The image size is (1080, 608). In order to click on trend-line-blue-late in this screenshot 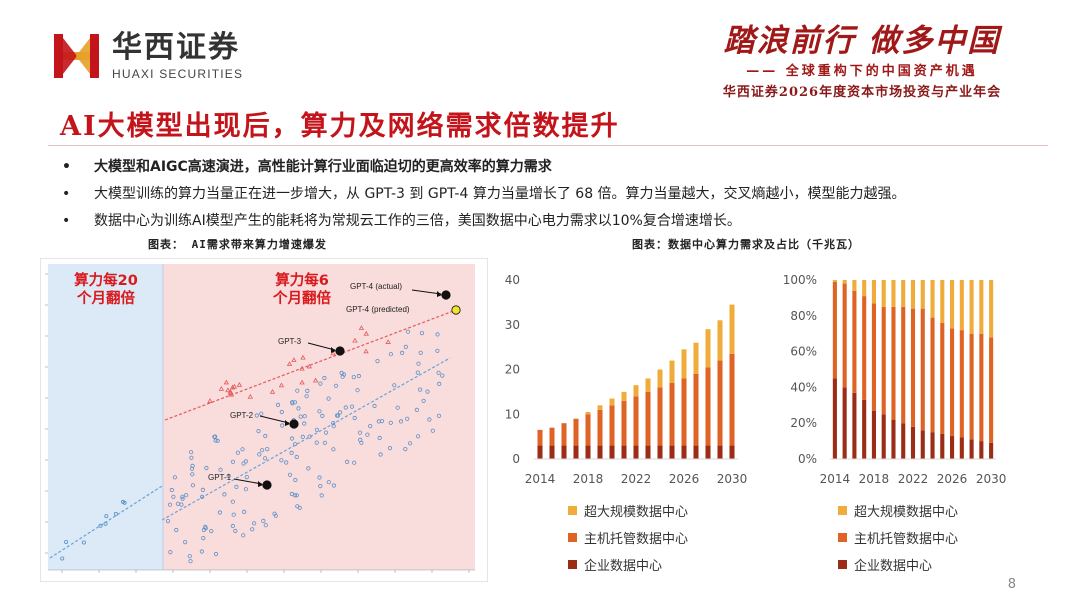, I will do `click(306, 439)`.